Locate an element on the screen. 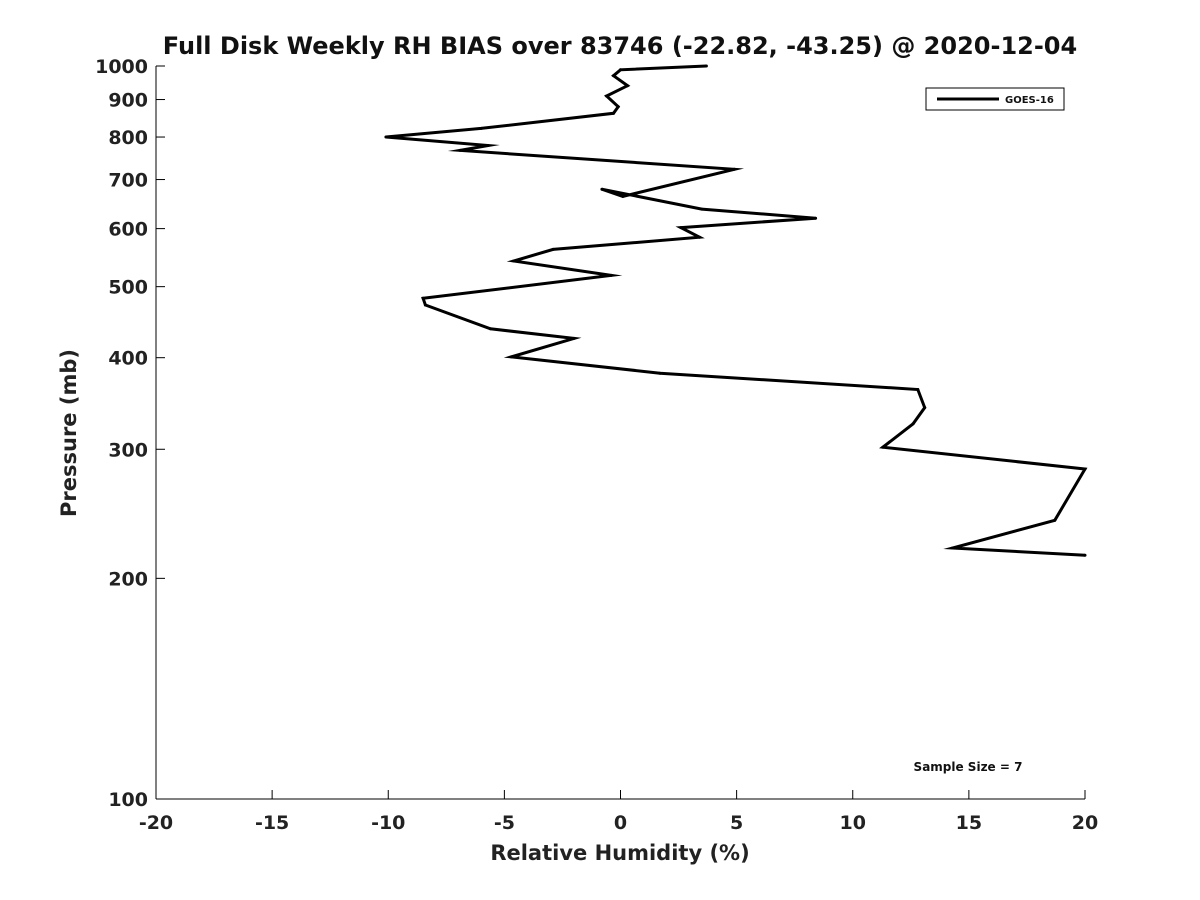 The height and width of the screenshot is (900, 1200). y-tick-label: 600 is located at coordinates (128, 230).